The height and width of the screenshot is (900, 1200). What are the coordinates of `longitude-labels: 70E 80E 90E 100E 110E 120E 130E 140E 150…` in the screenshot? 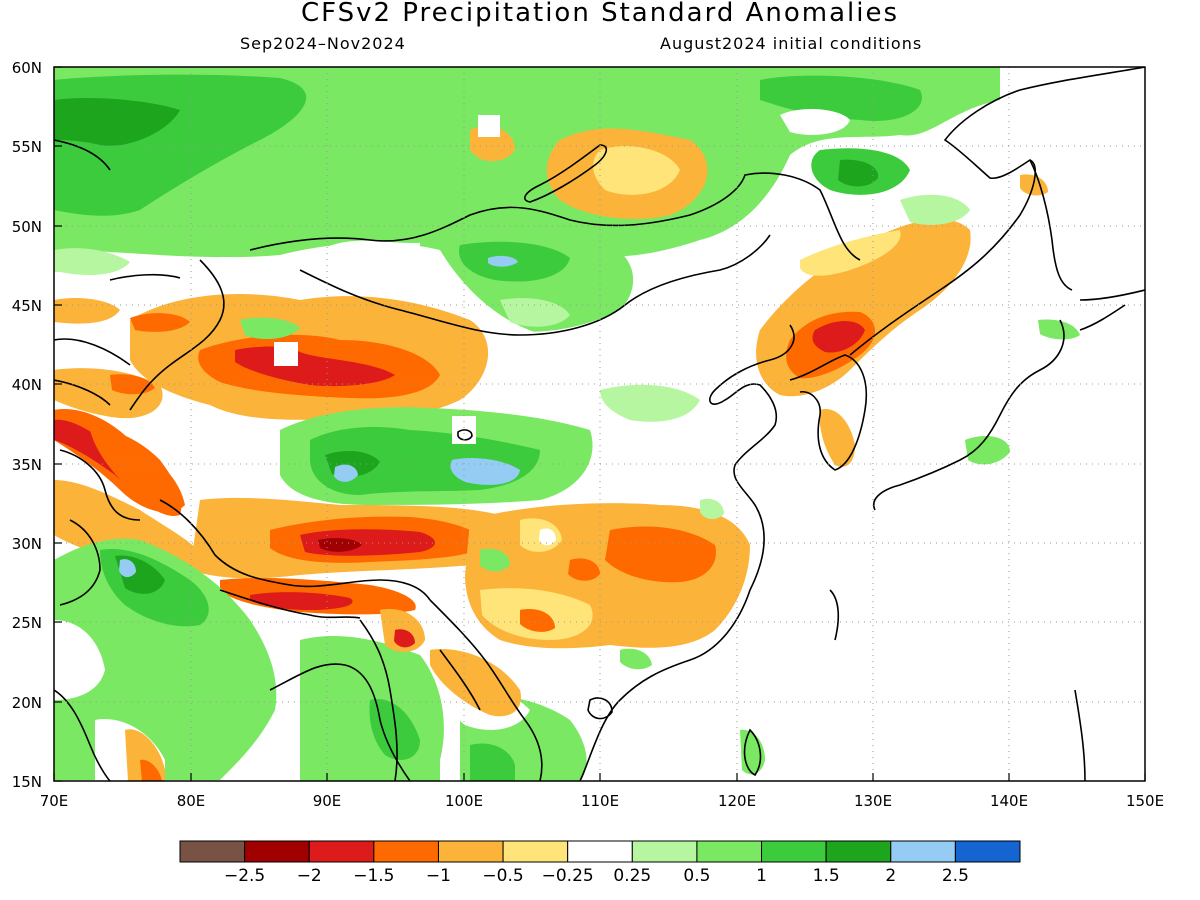 It's located at (602, 801).